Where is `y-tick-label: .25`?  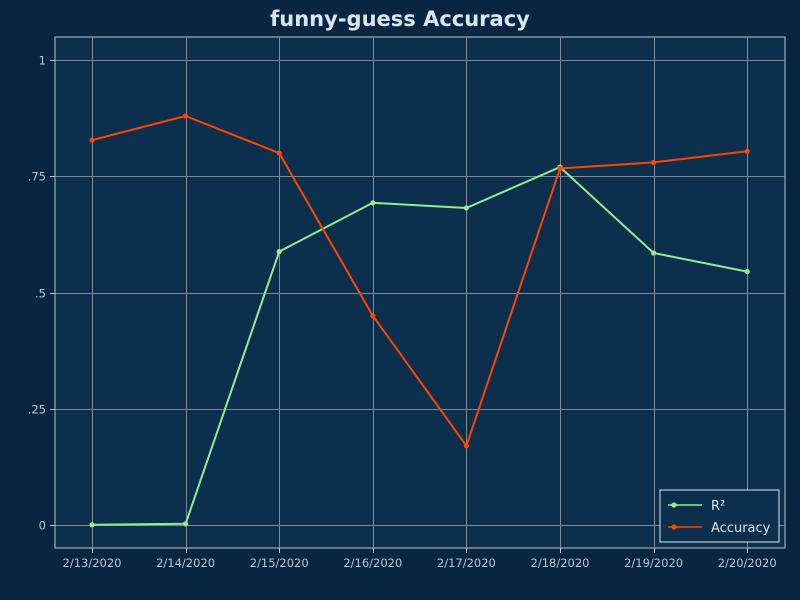
y-tick-label: .25 is located at coordinates (37, 410).